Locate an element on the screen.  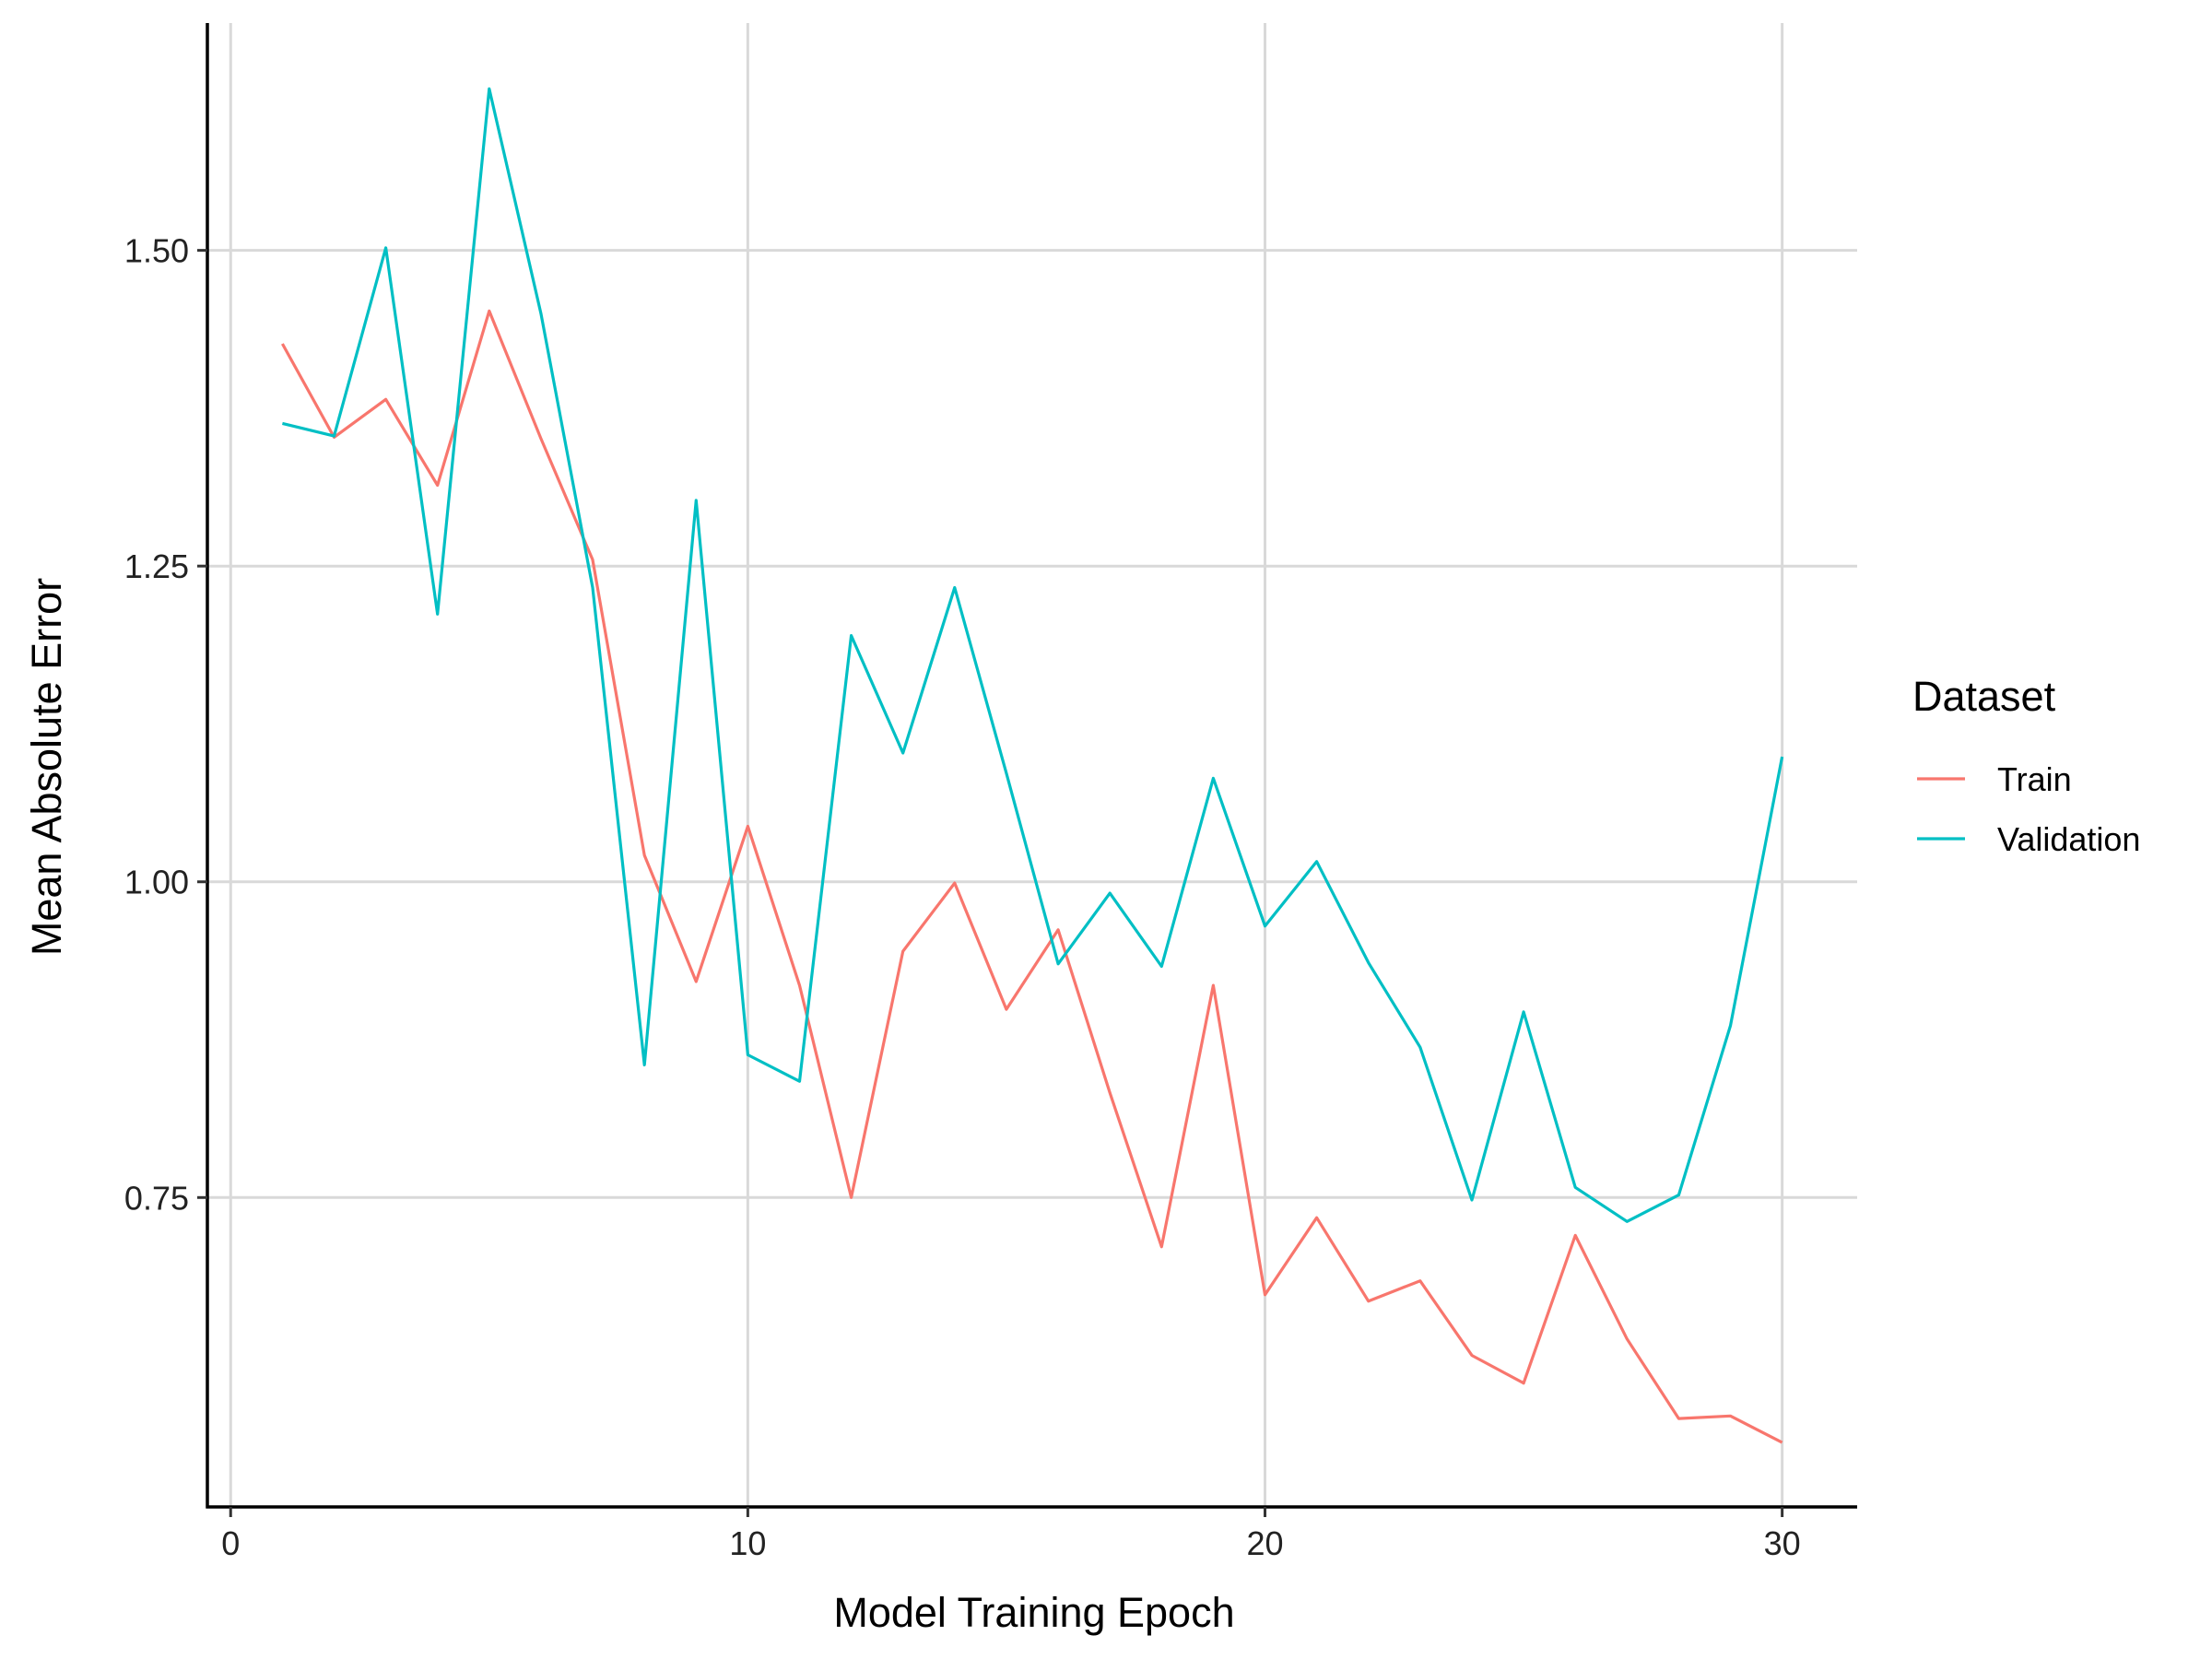
legend-label-train: Train is located at coordinates (2034, 779).